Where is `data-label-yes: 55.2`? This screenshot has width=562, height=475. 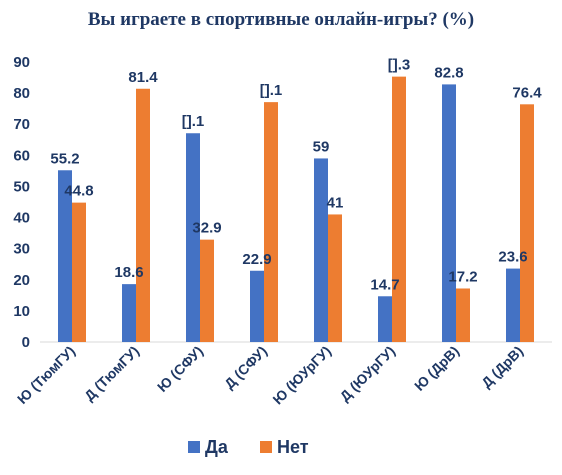 data-label-yes: 55.2 is located at coordinates (64, 158).